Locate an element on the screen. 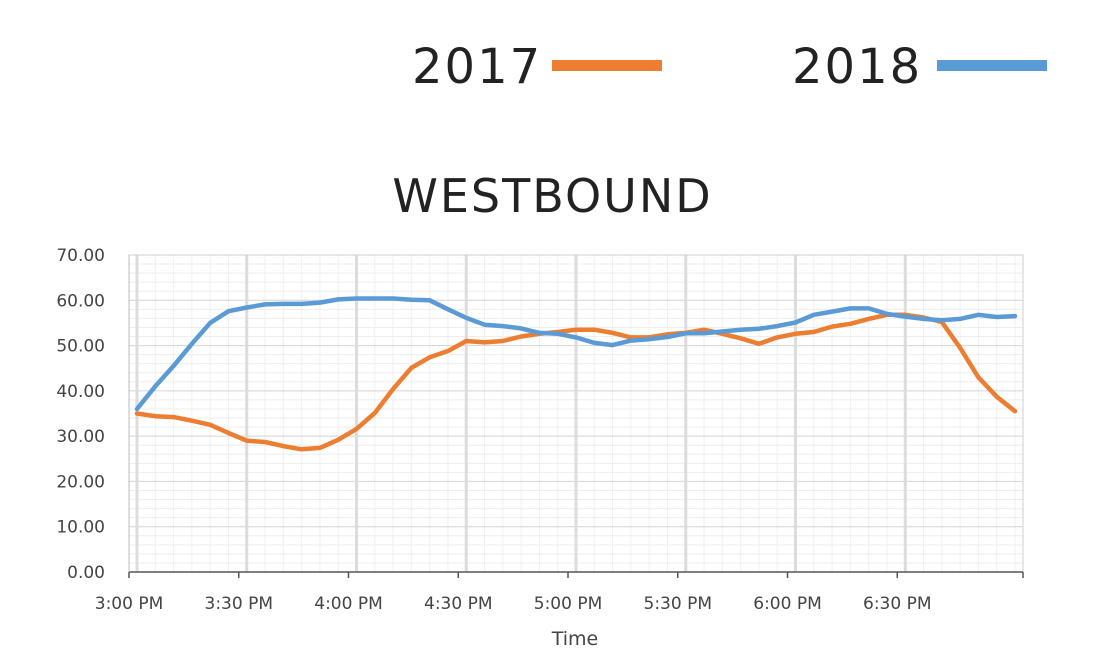 Image resolution: width=1105 pixels, height=671 pixels. x-axis-title: Time is located at coordinates (575, 639).